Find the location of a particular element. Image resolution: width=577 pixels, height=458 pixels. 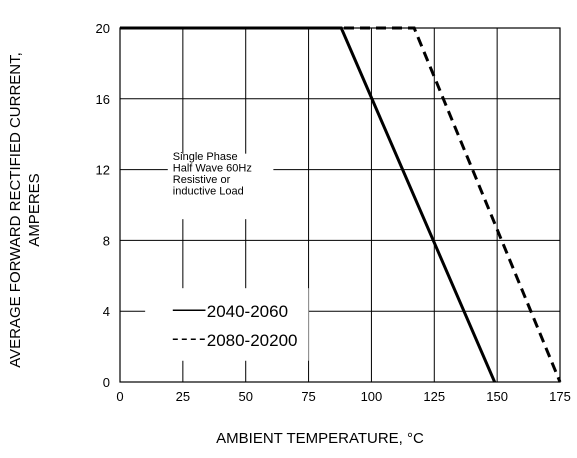

y-axis-title-line: AVERAGE FORWARD RECTIFIED CURRENT, is located at coordinates (15, 210).